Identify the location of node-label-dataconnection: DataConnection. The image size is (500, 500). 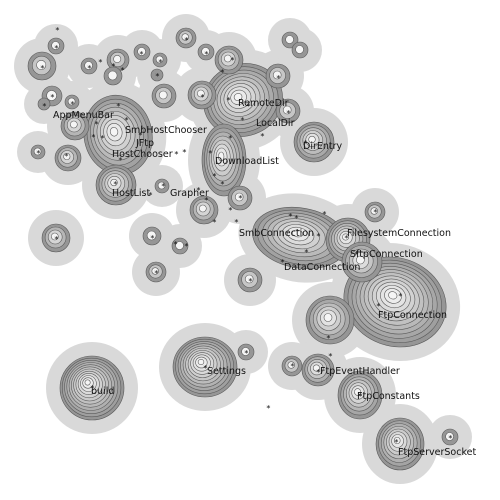
(322, 267).